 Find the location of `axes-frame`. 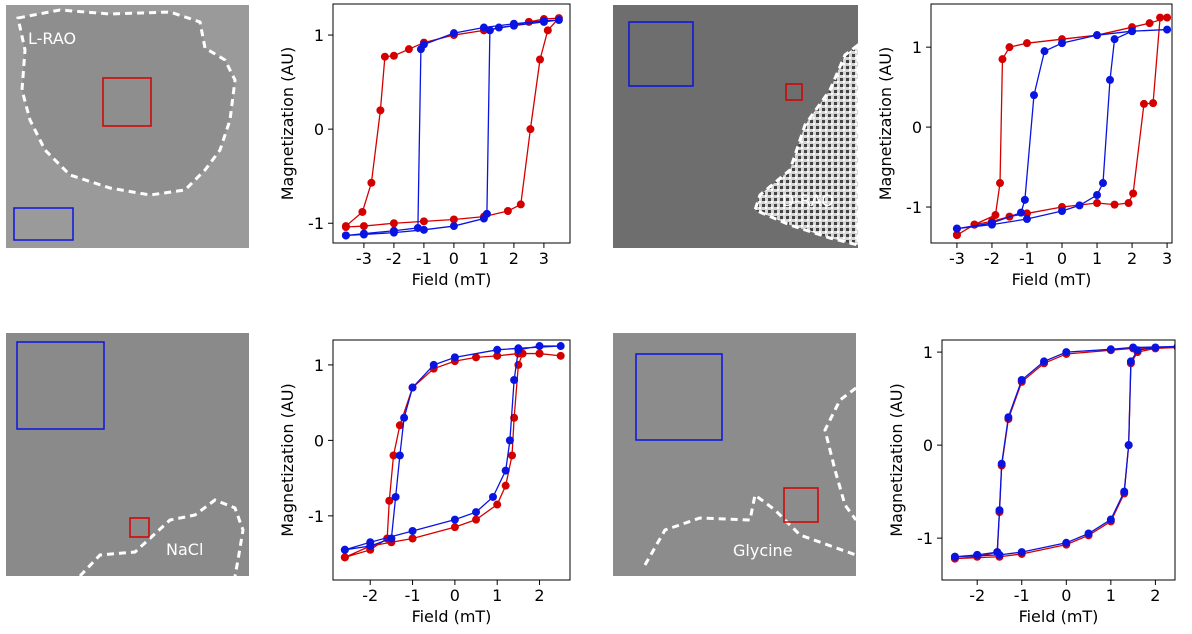

axes-frame is located at coordinates (1058, 460).